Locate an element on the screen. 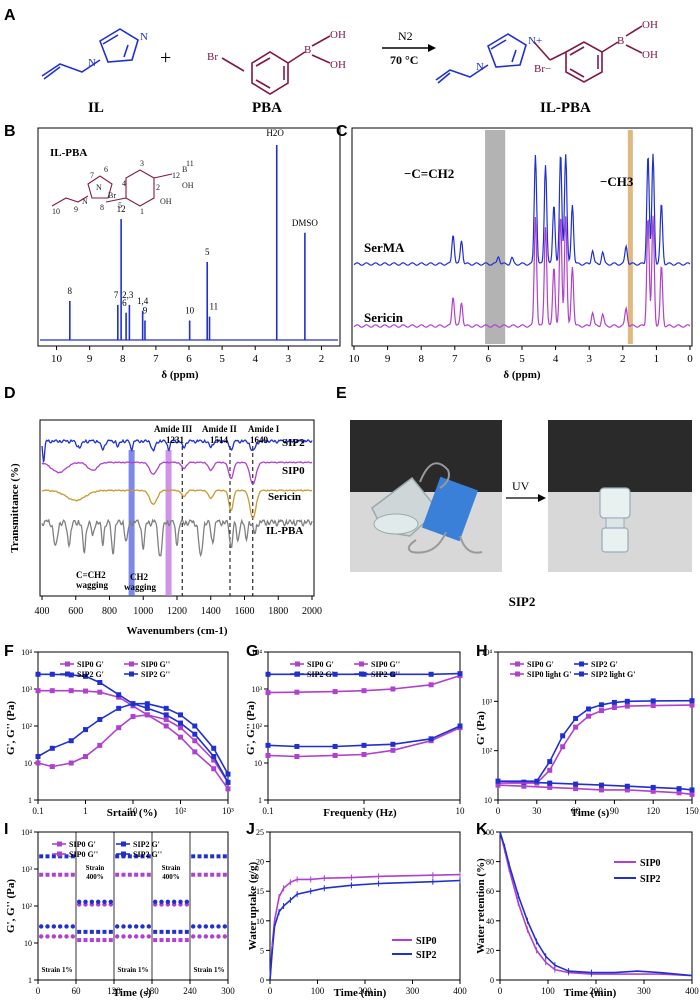 This screenshot has height=1001, width=700. d-label-sericin: Sericin is located at coordinates (284, 497).